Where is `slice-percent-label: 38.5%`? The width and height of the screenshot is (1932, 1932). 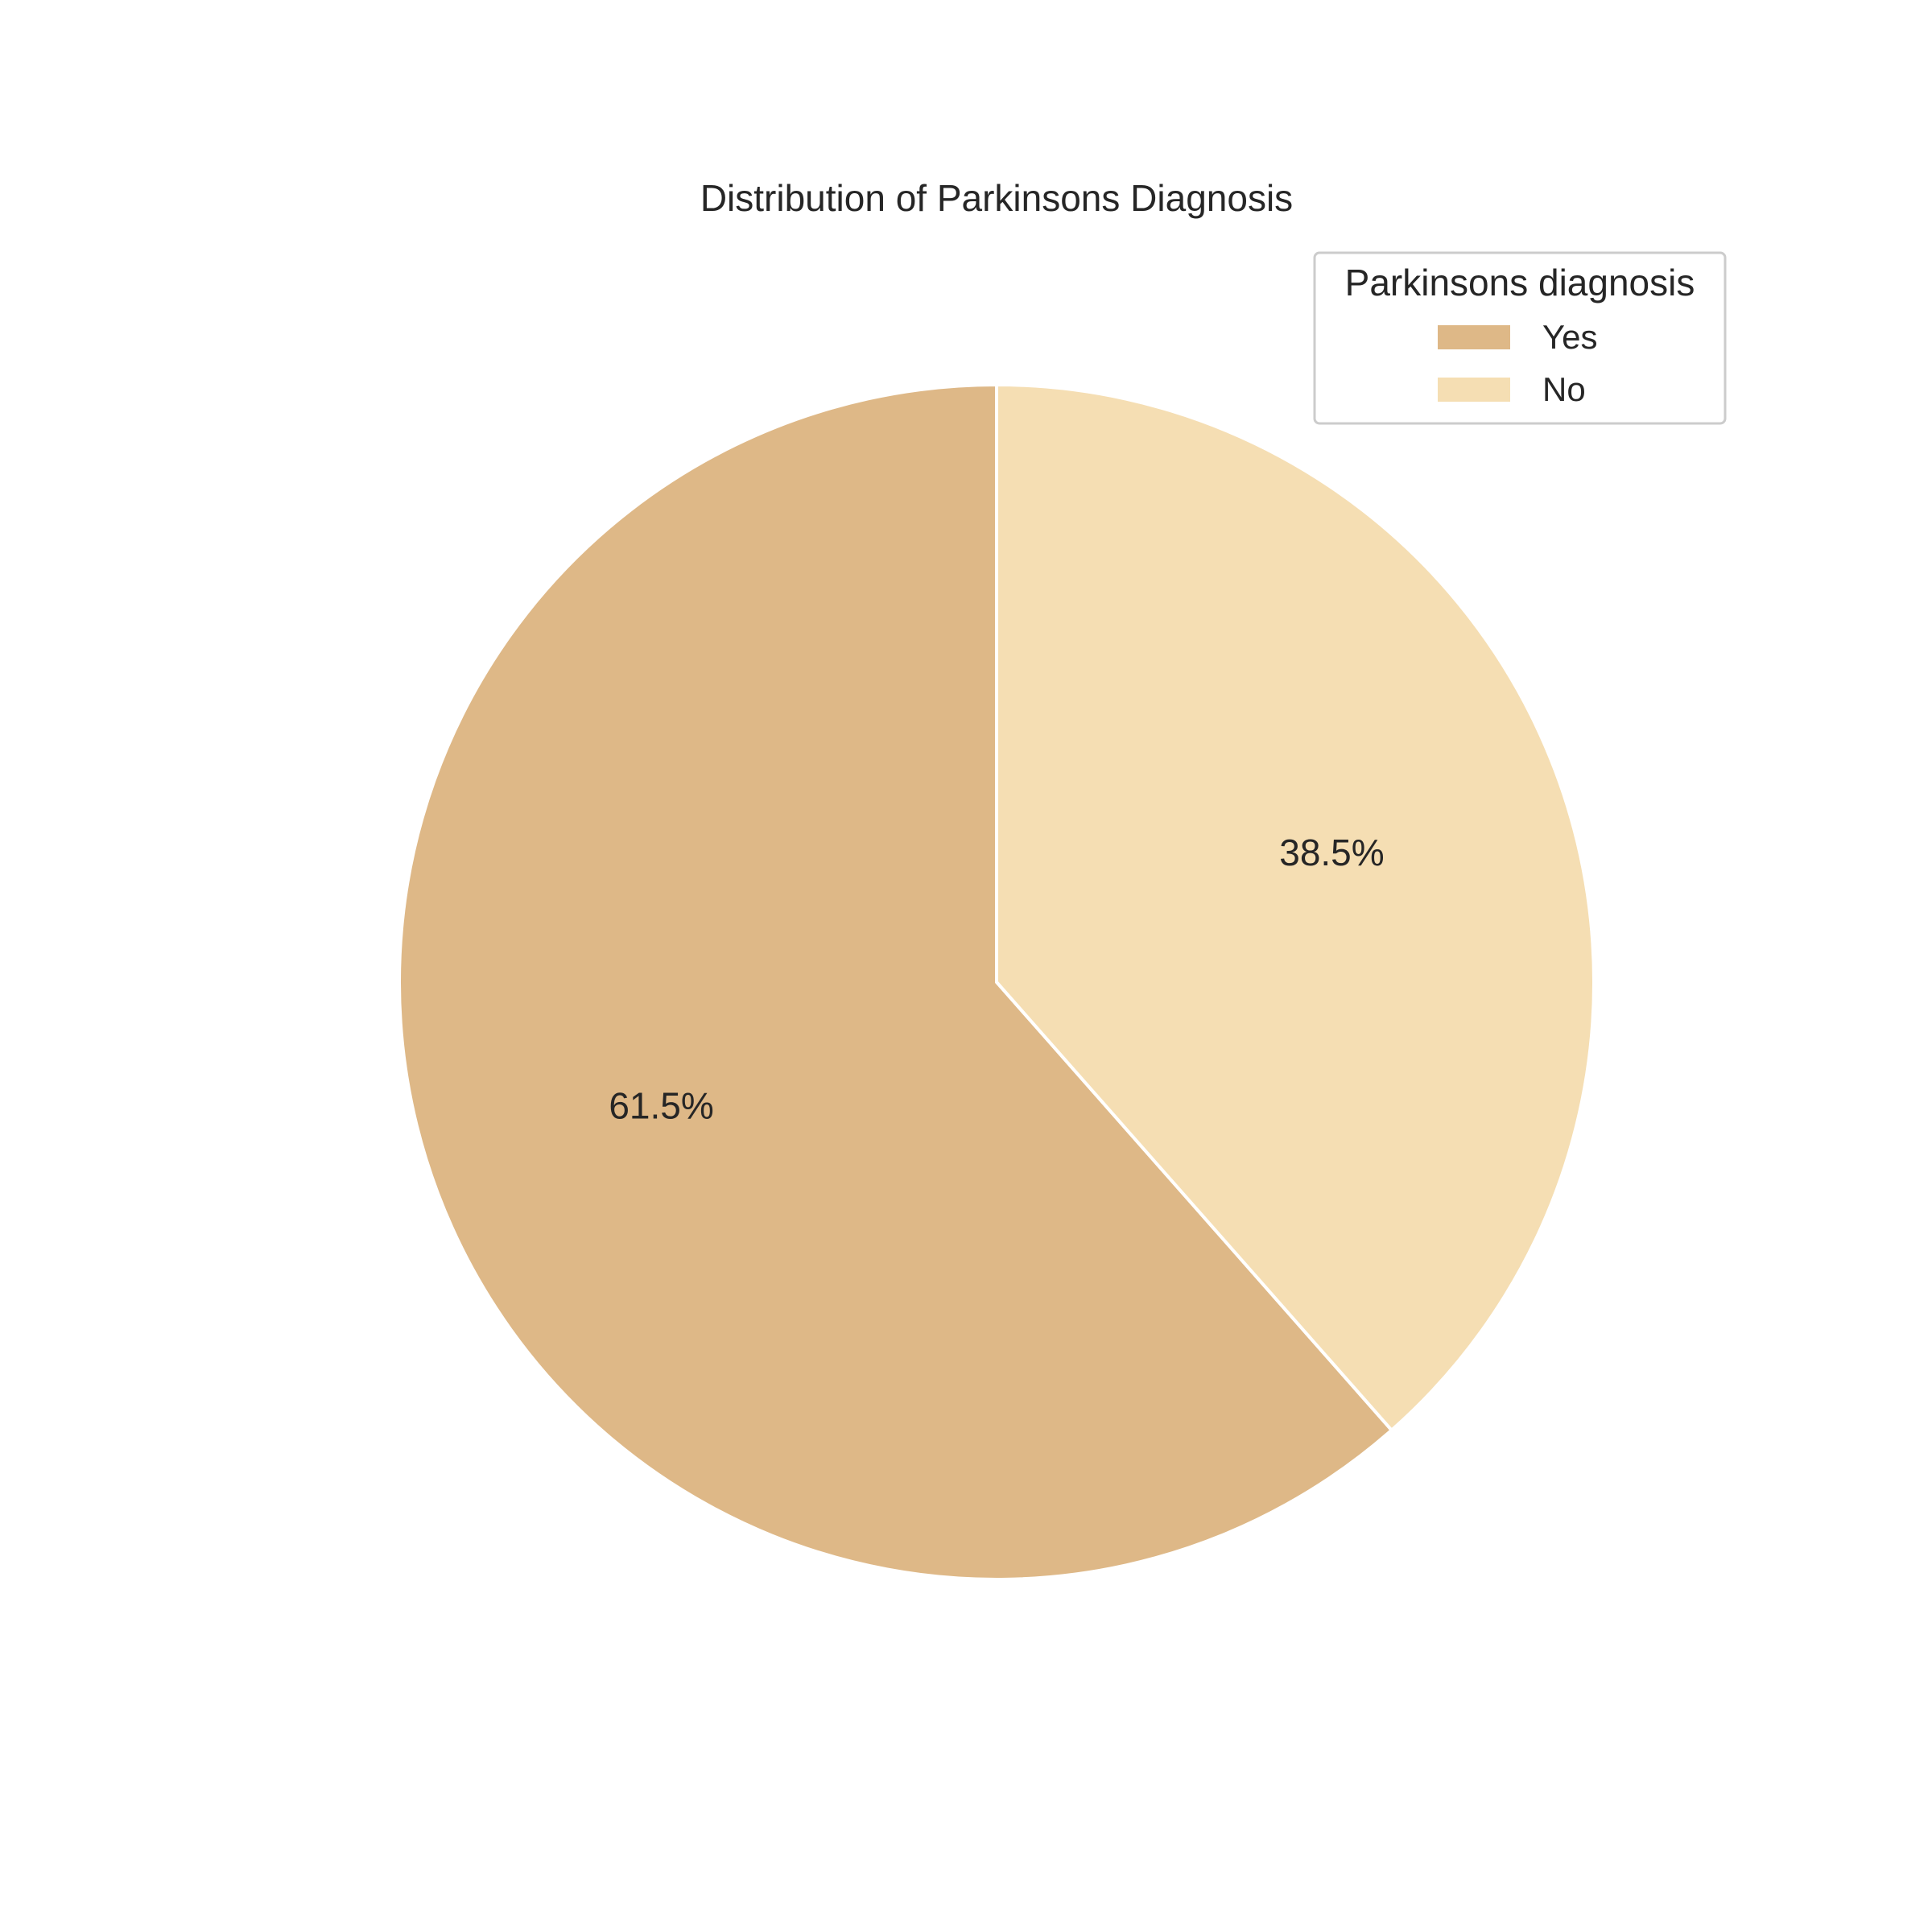 slice-percent-label: 38.5% is located at coordinates (1331, 852).